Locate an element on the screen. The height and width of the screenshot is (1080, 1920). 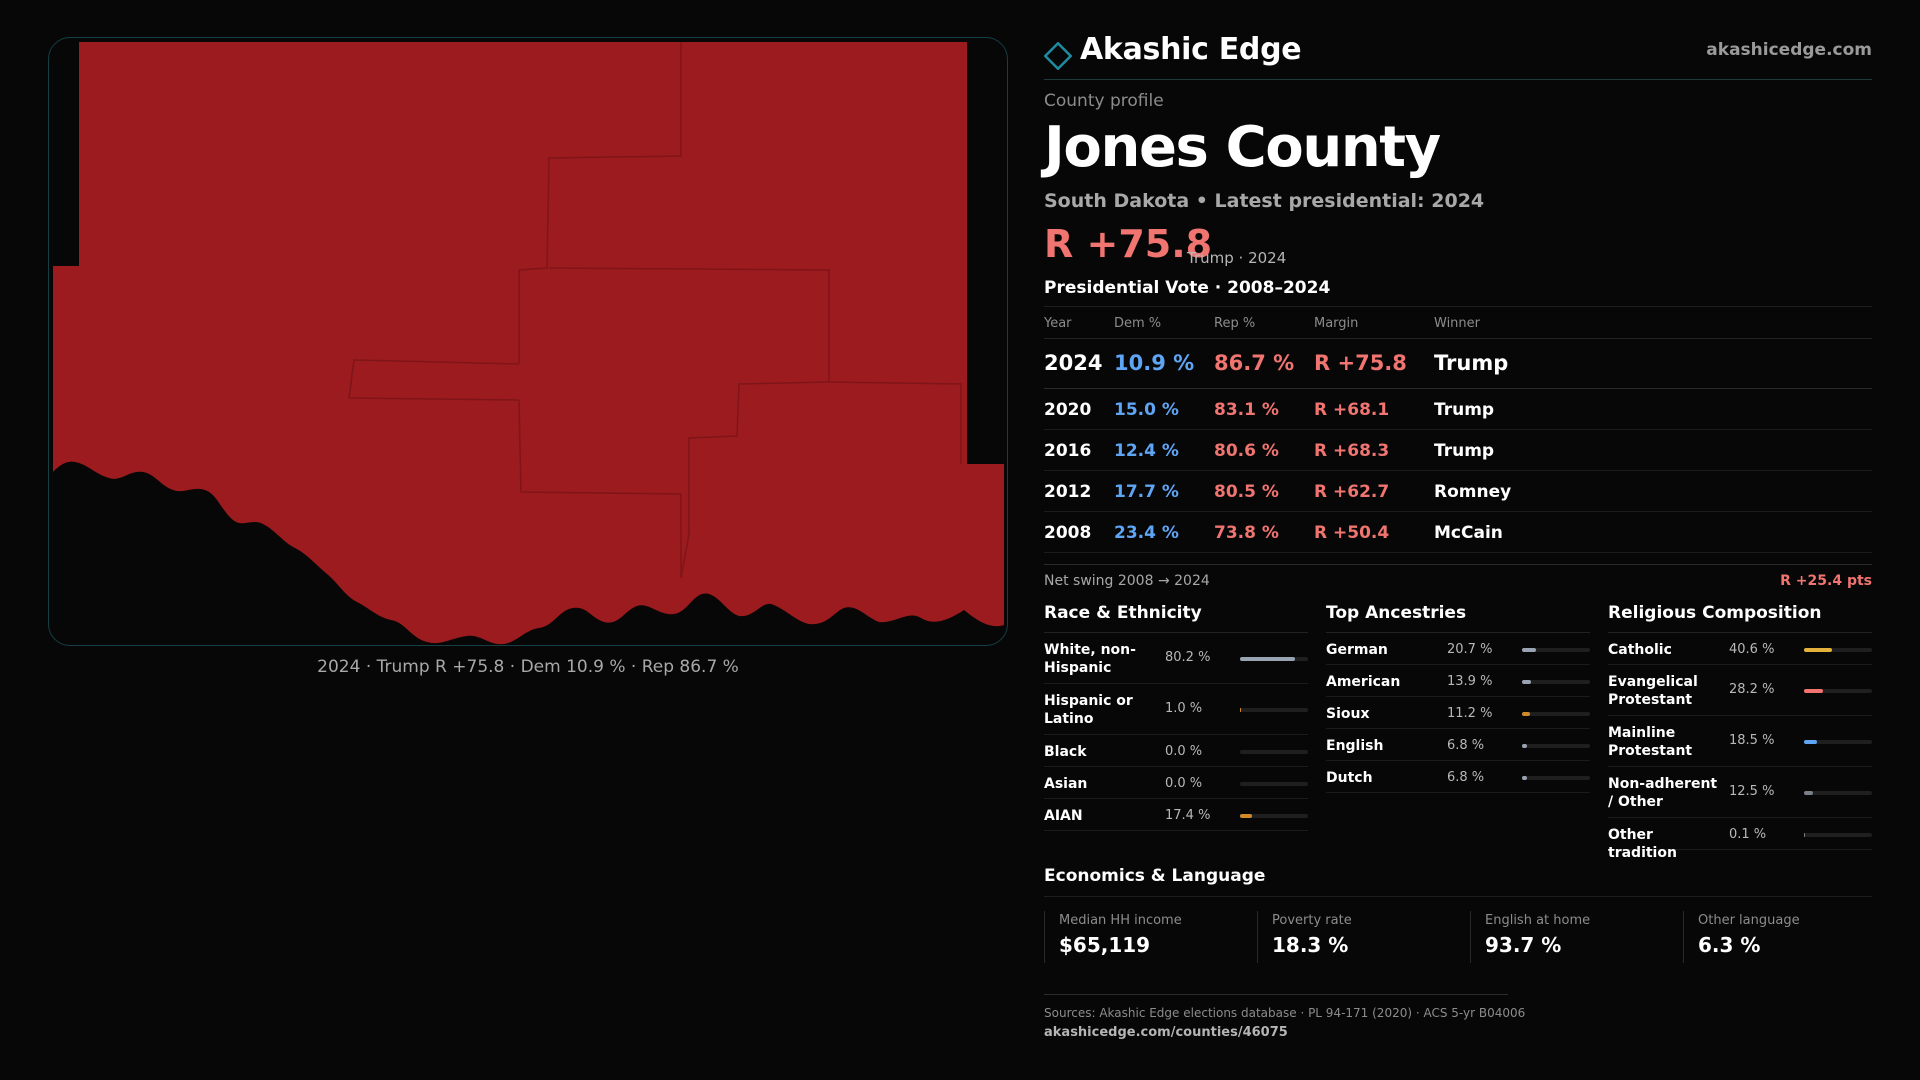
stat-label: Sioux is located at coordinates (1348, 714).